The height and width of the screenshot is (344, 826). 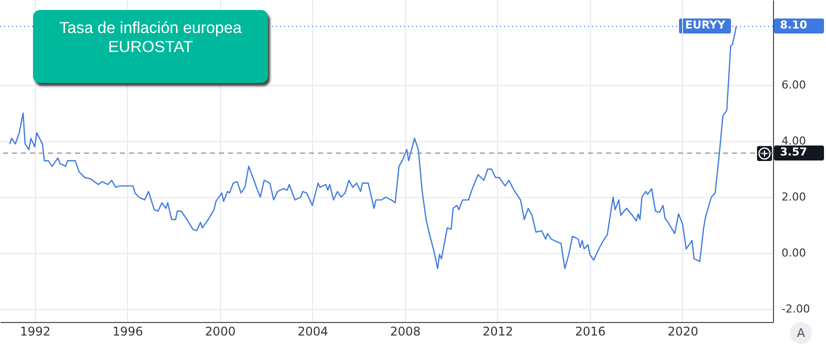 What do you see at coordinates (705, 26) in the screenshot?
I see `series-label: EURYY` at bounding box center [705, 26].